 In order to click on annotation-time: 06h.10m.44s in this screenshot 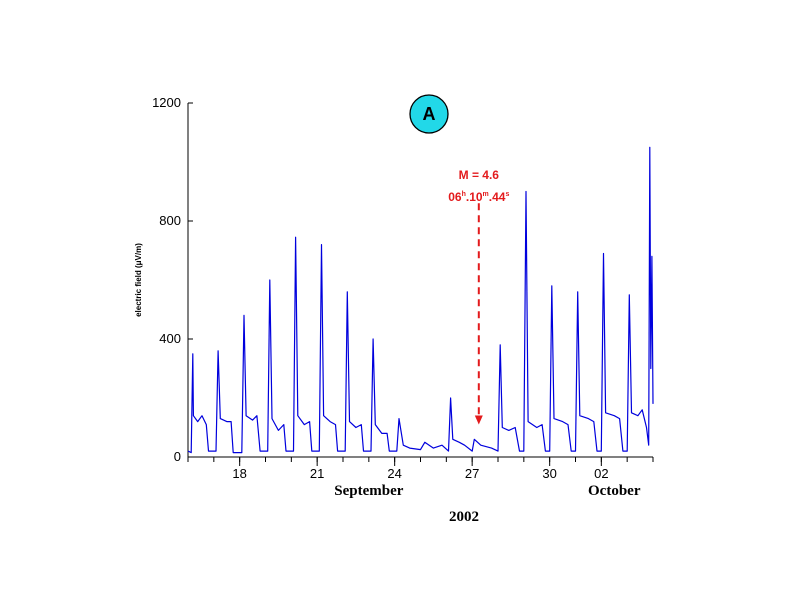, I will do `click(478, 197)`.